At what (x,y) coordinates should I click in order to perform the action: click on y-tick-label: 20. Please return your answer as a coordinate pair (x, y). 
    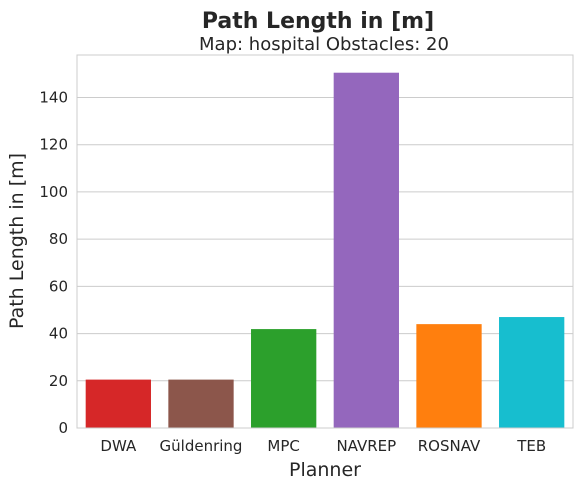
    Looking at the image, I should click on (58, 381).